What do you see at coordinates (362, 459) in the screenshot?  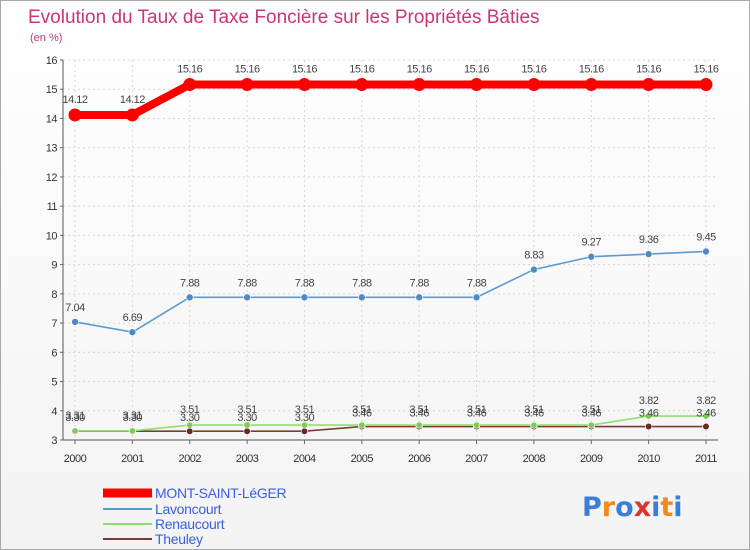 I see `x-tick-label: 2005` at bounding box center [362, 459].